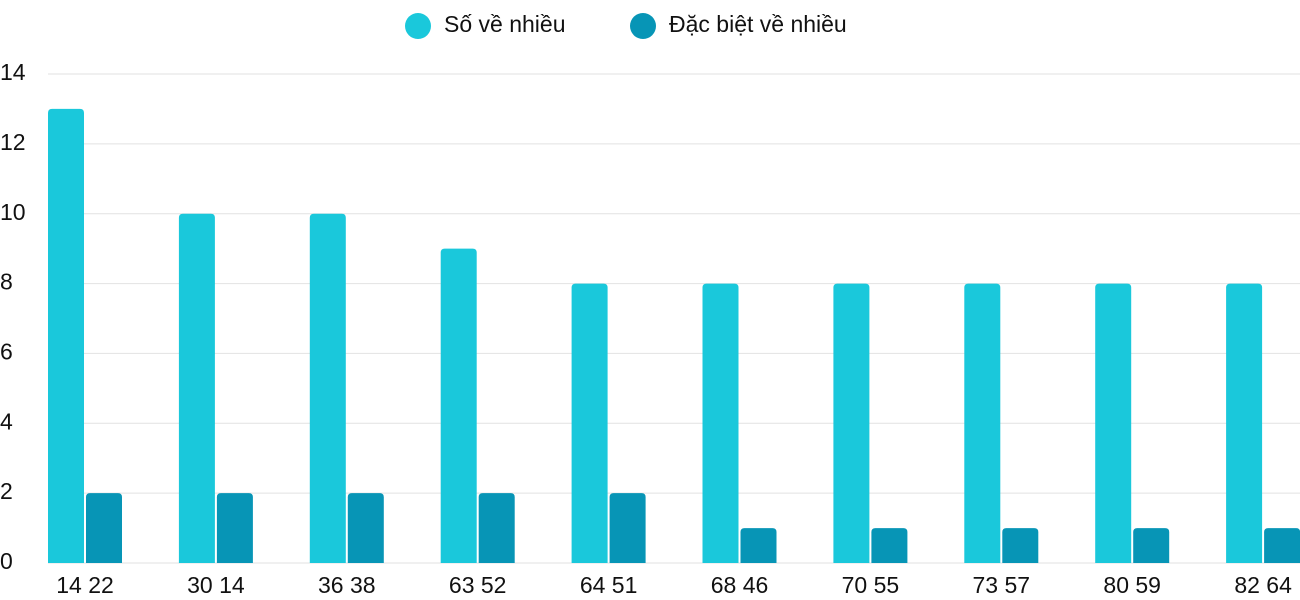  What do you see at coordinates (347, 585) in the screenshot?
I see `x-tick-label: 36 38` at bounding box center [347, 585].